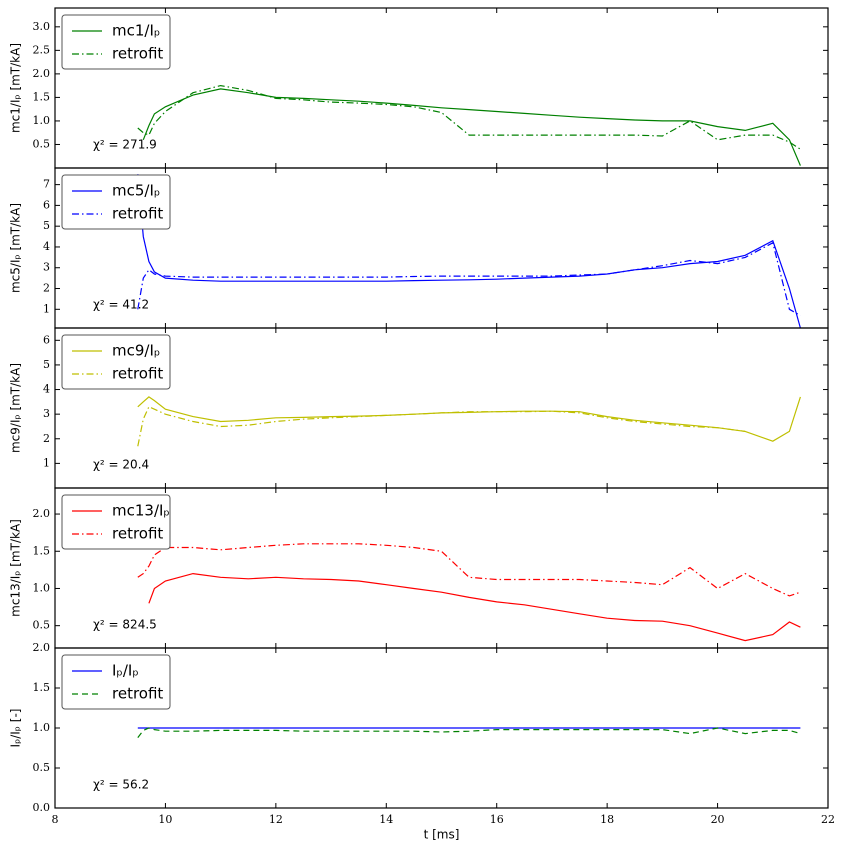  Describe the element at coordinates (141, 511) in the screenshot. I see `legend-label: mc13/Iₚ` at that location.